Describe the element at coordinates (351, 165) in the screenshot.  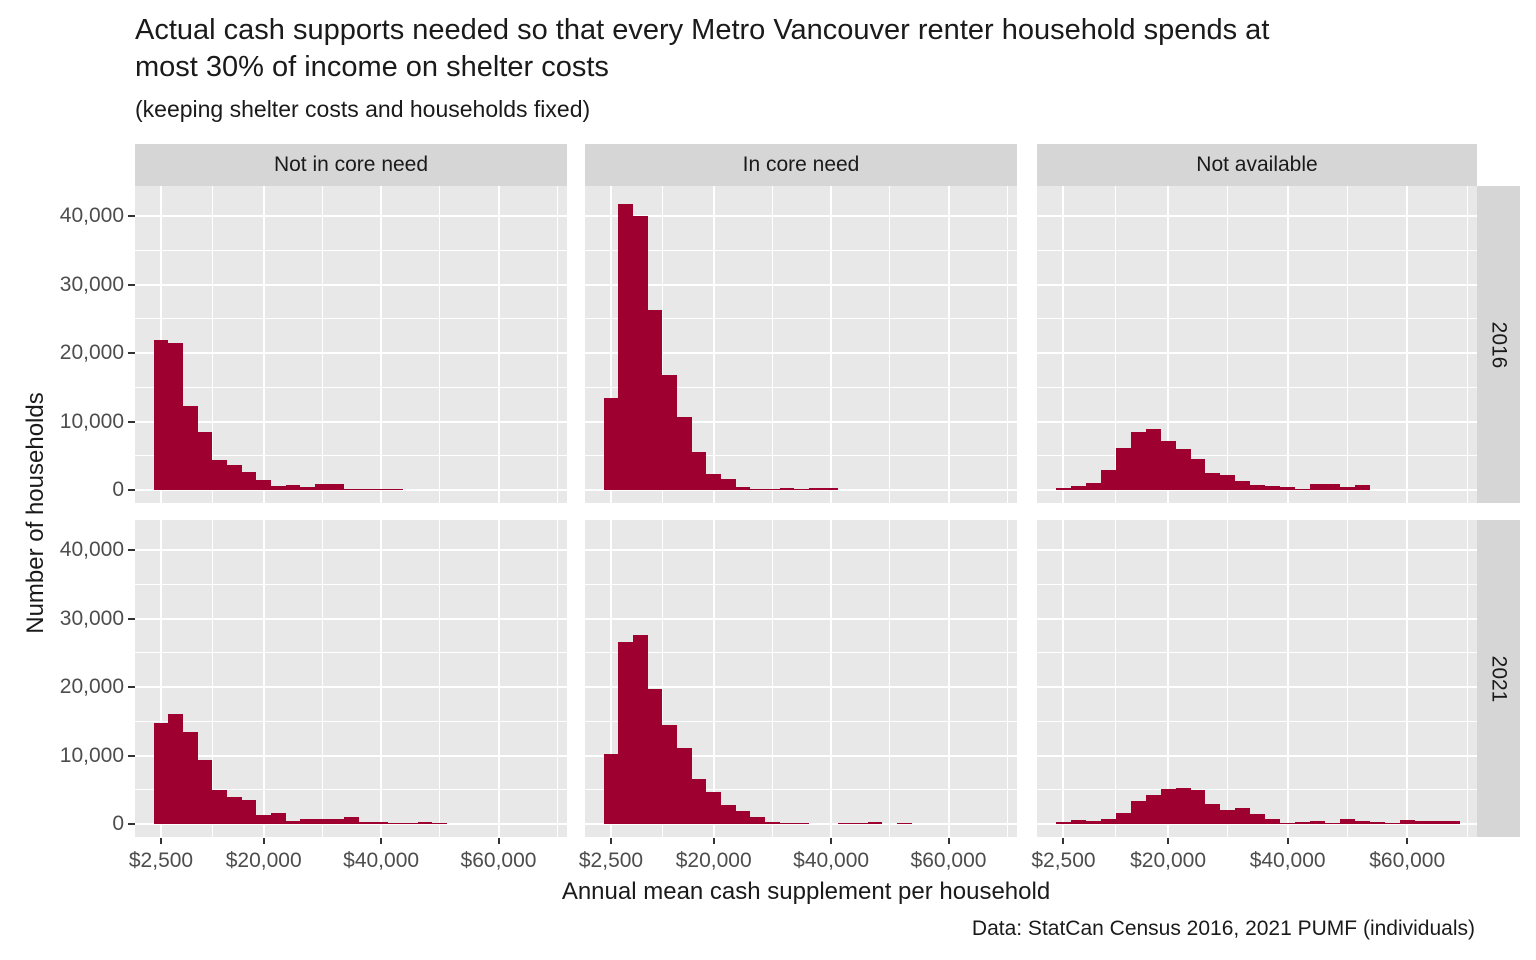
I see `facet-column-strip: Not in core need` at that location.